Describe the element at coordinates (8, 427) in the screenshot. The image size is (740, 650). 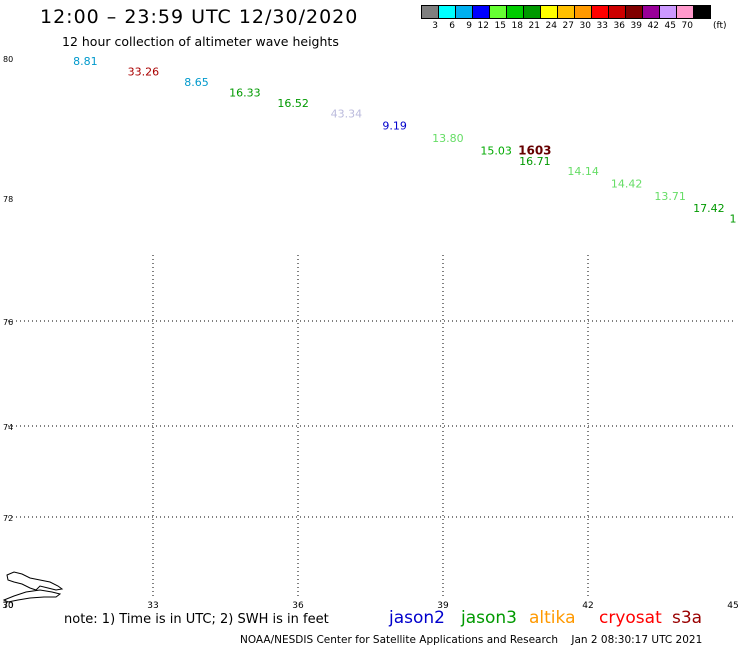
I see `lat-tick-label: 74` at that location.